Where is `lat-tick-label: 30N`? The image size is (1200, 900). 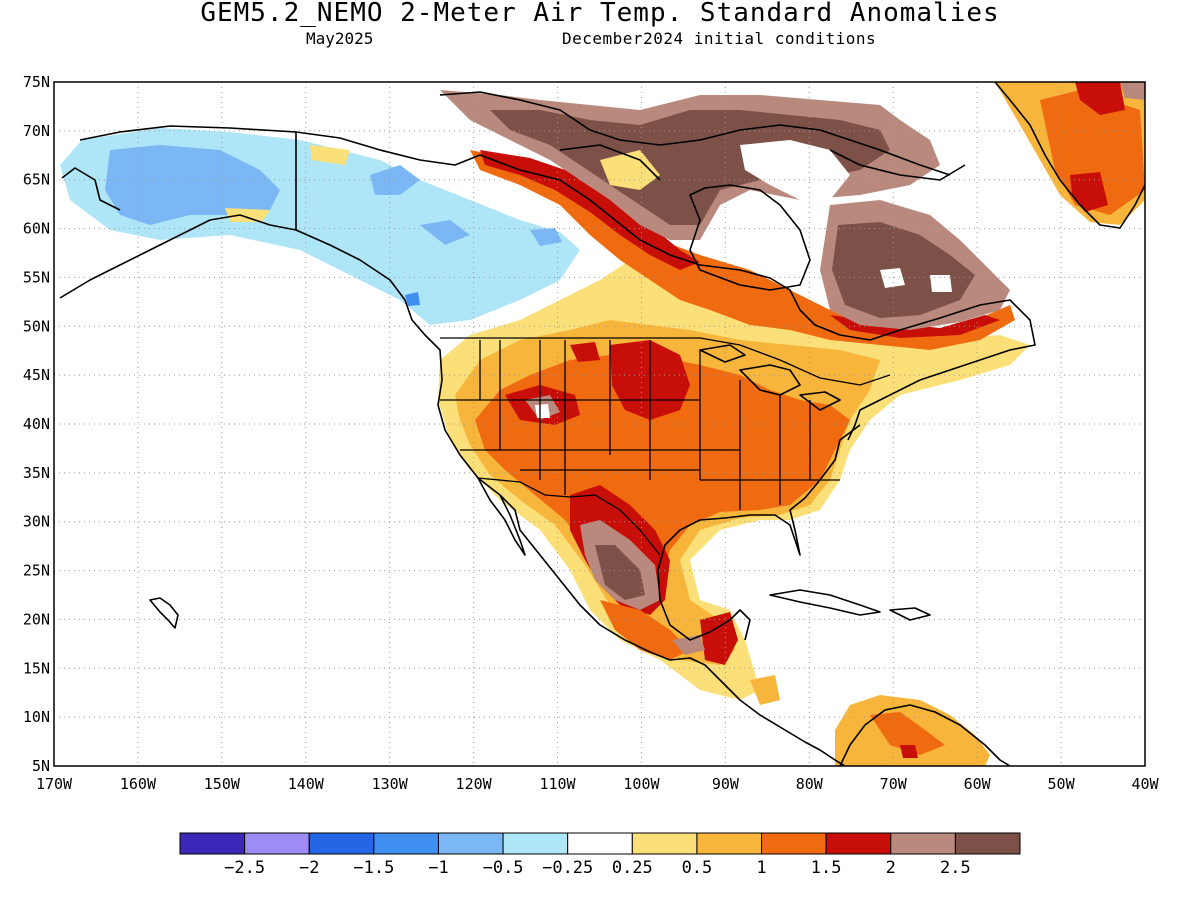
lat-tick-label: 30N is located at coordinates (36, 522).